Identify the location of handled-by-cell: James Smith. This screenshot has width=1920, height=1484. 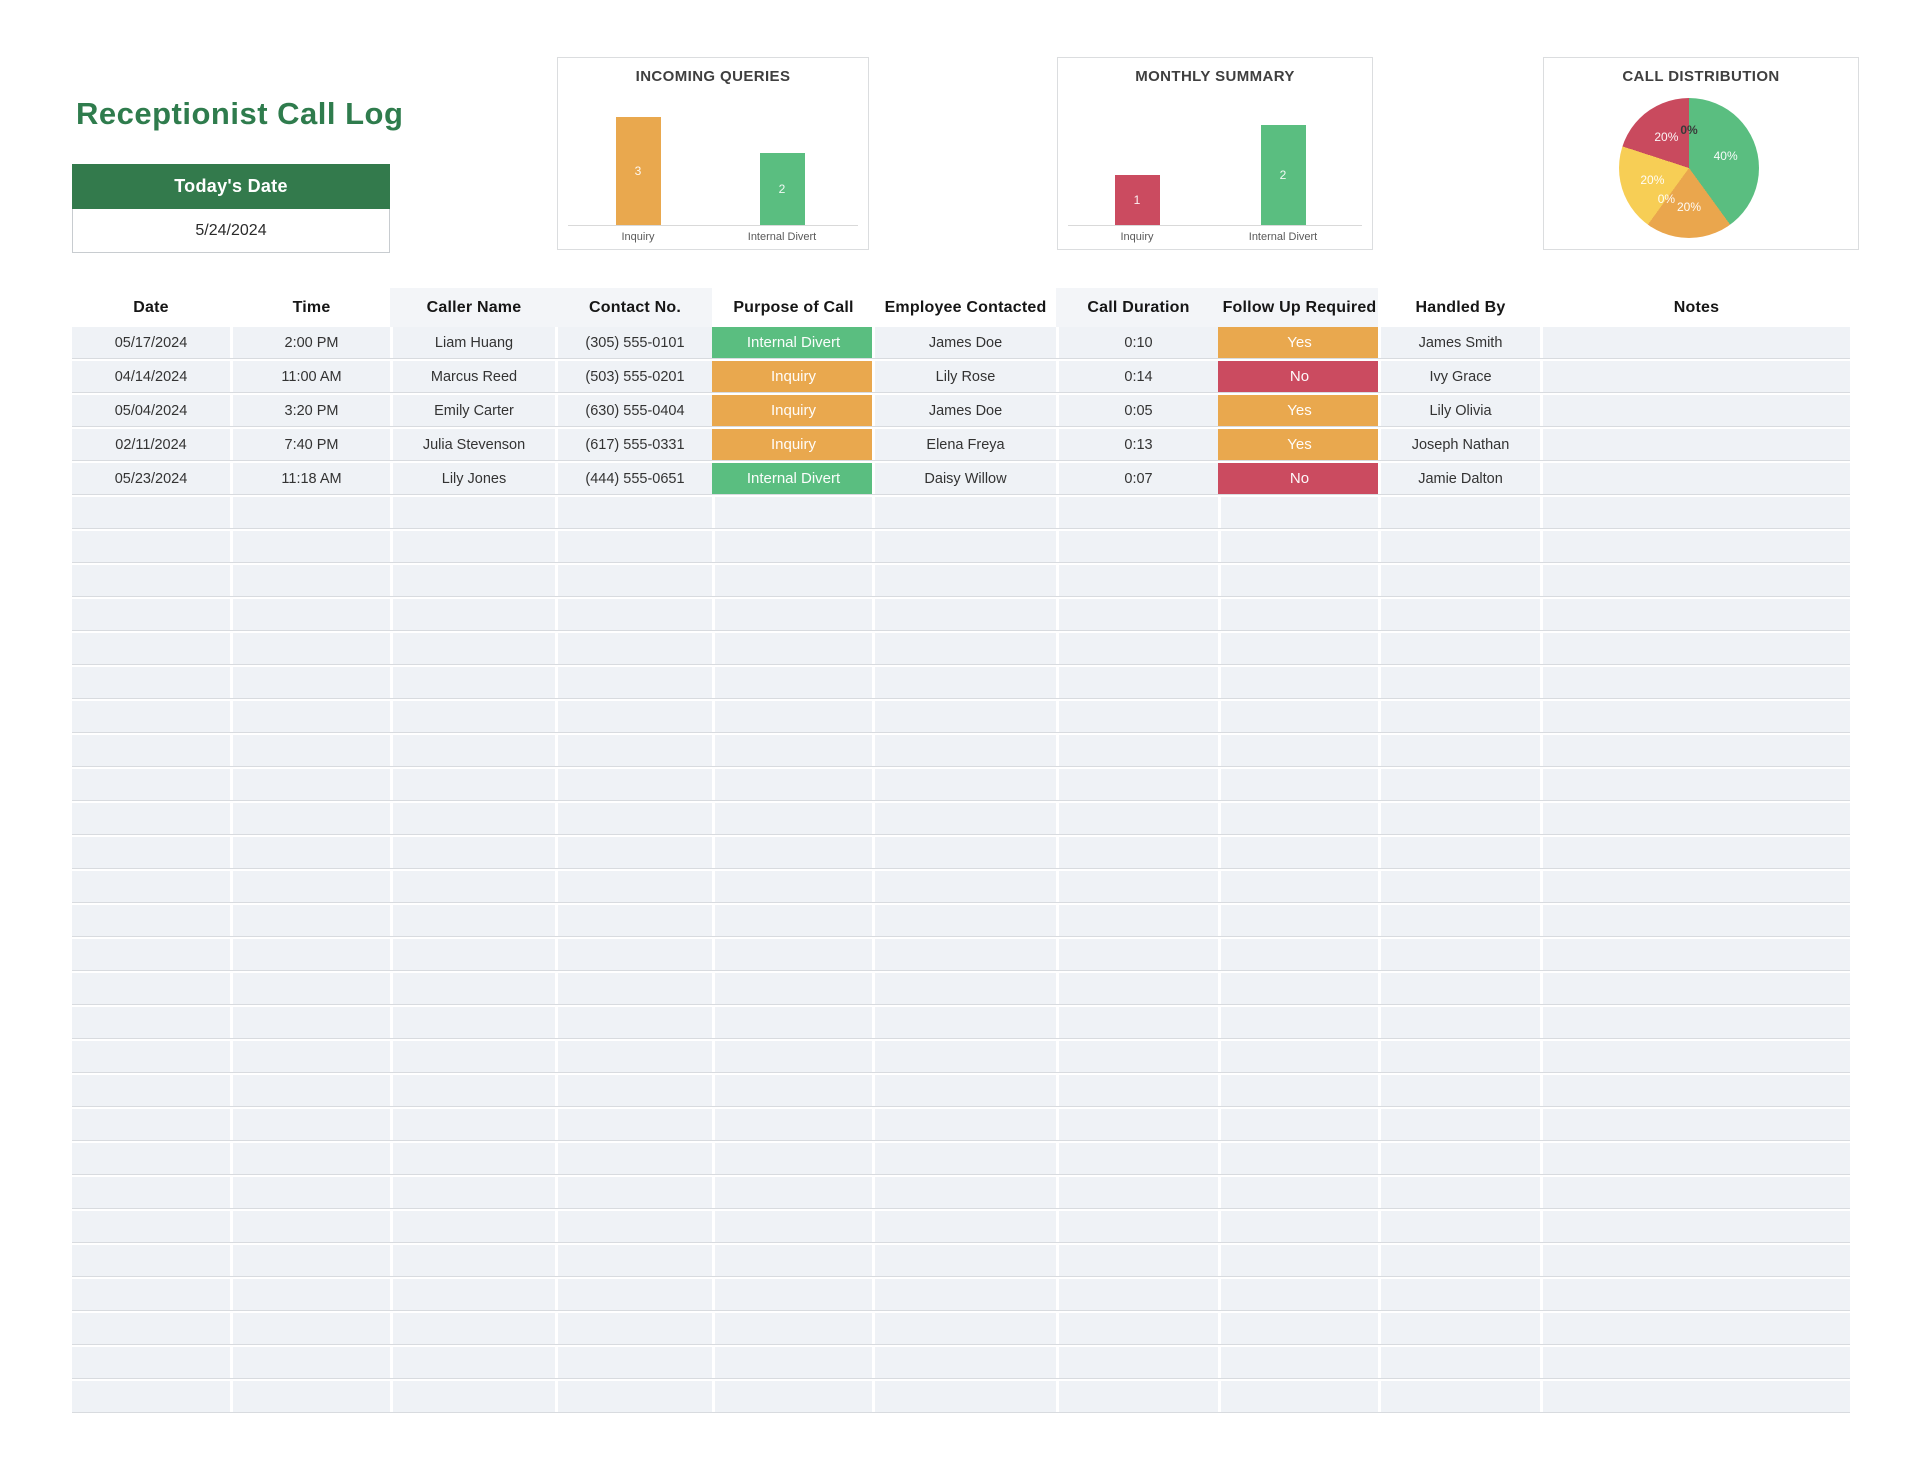
(1459, 342).